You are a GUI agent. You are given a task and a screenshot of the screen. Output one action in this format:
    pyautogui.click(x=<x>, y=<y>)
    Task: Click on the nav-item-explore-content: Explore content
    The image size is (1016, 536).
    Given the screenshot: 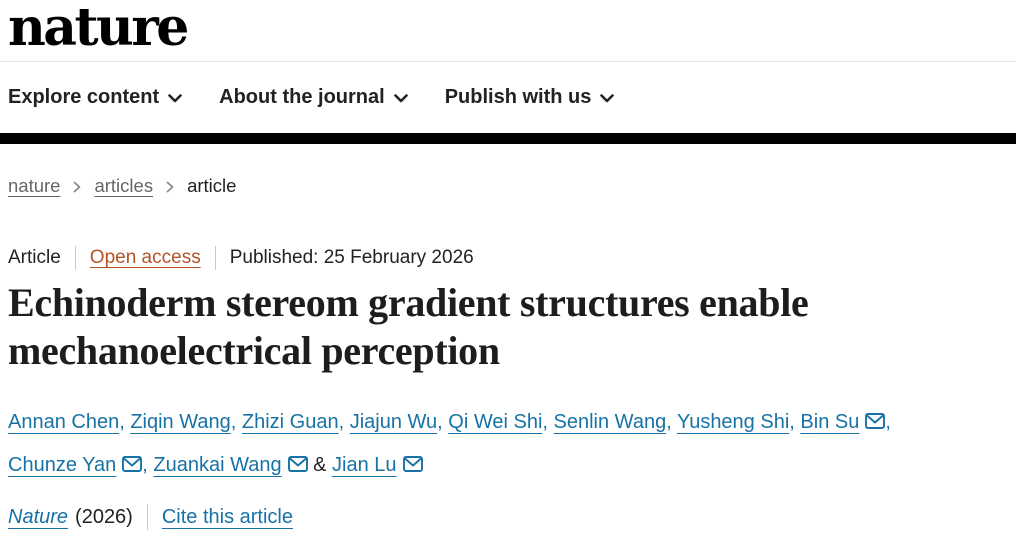 What is the action you would take?
    pyautogui.click(x=95, y=97)
    